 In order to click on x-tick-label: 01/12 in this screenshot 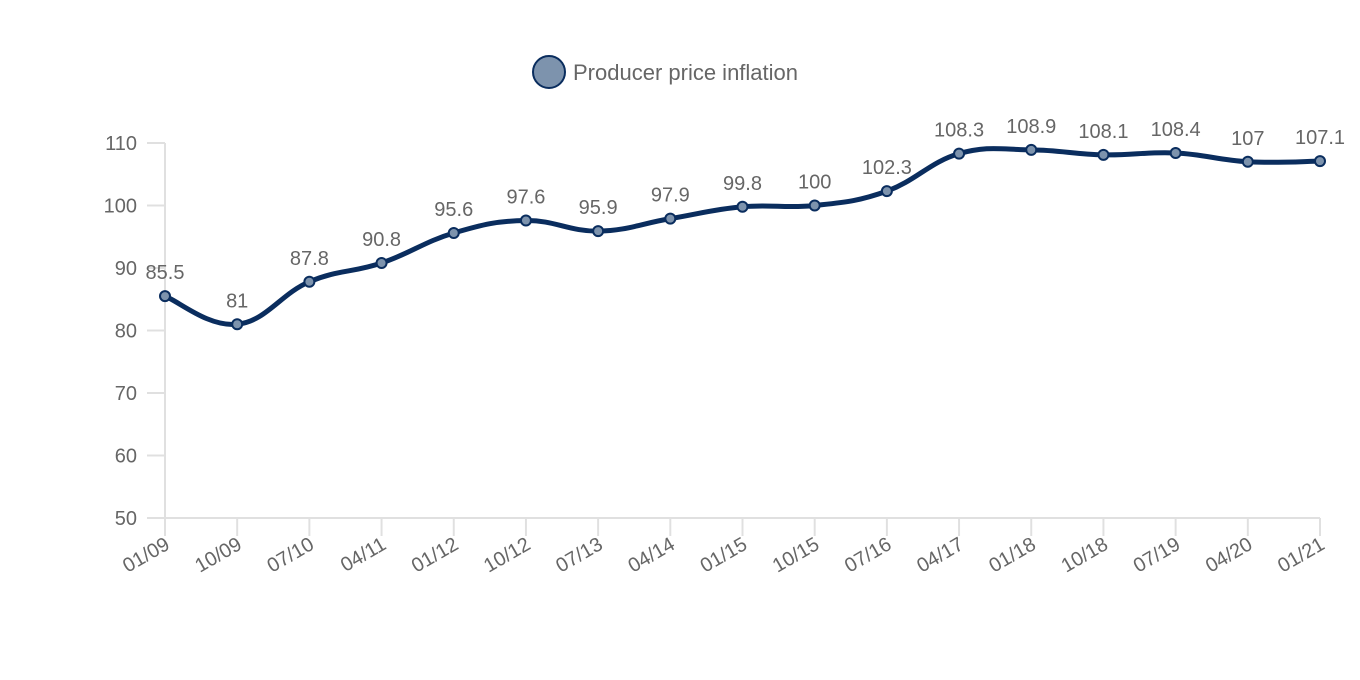, I will do `click(435, 555)`.